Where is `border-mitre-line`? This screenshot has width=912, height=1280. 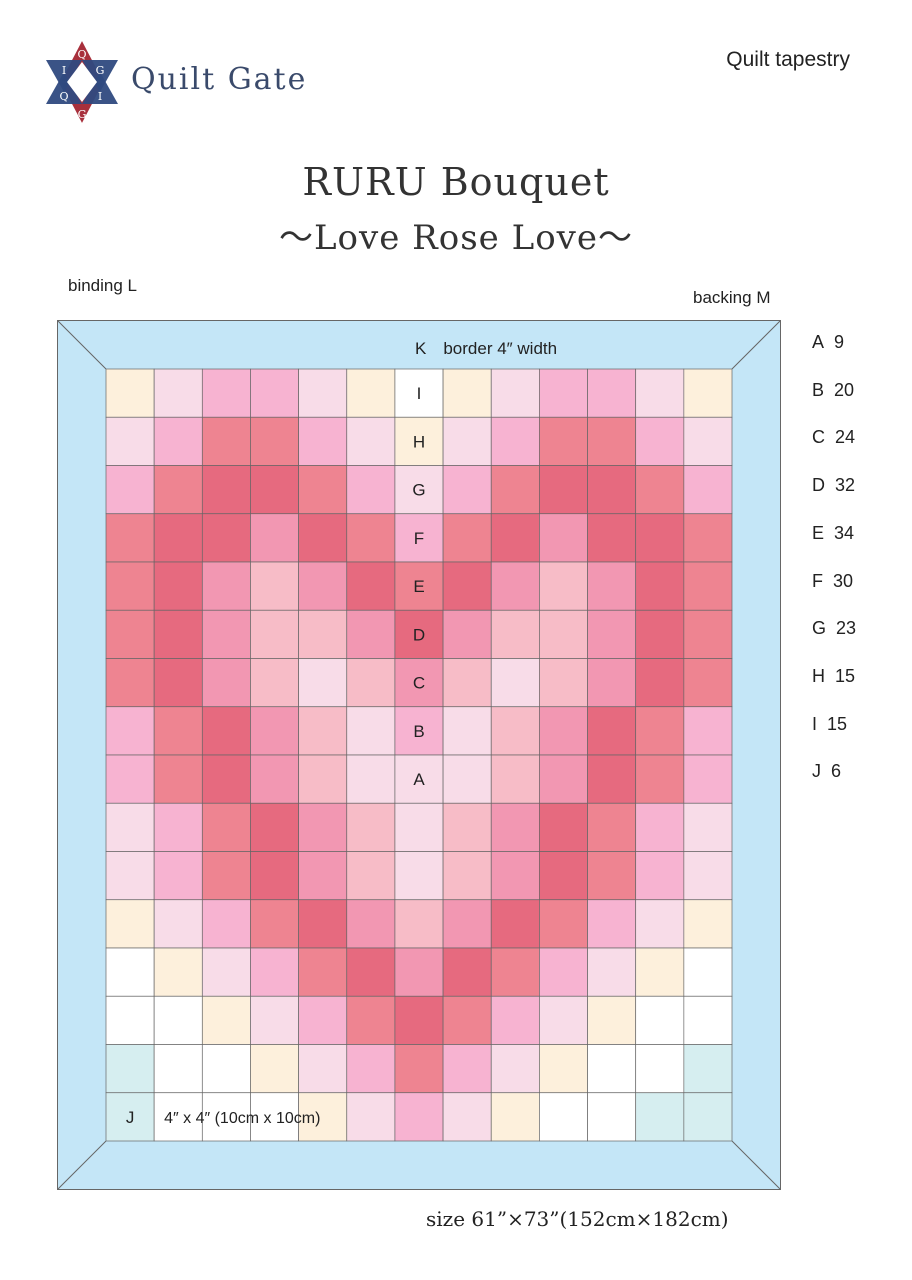 border-mitre-line is located at coordinates (756, 1165).